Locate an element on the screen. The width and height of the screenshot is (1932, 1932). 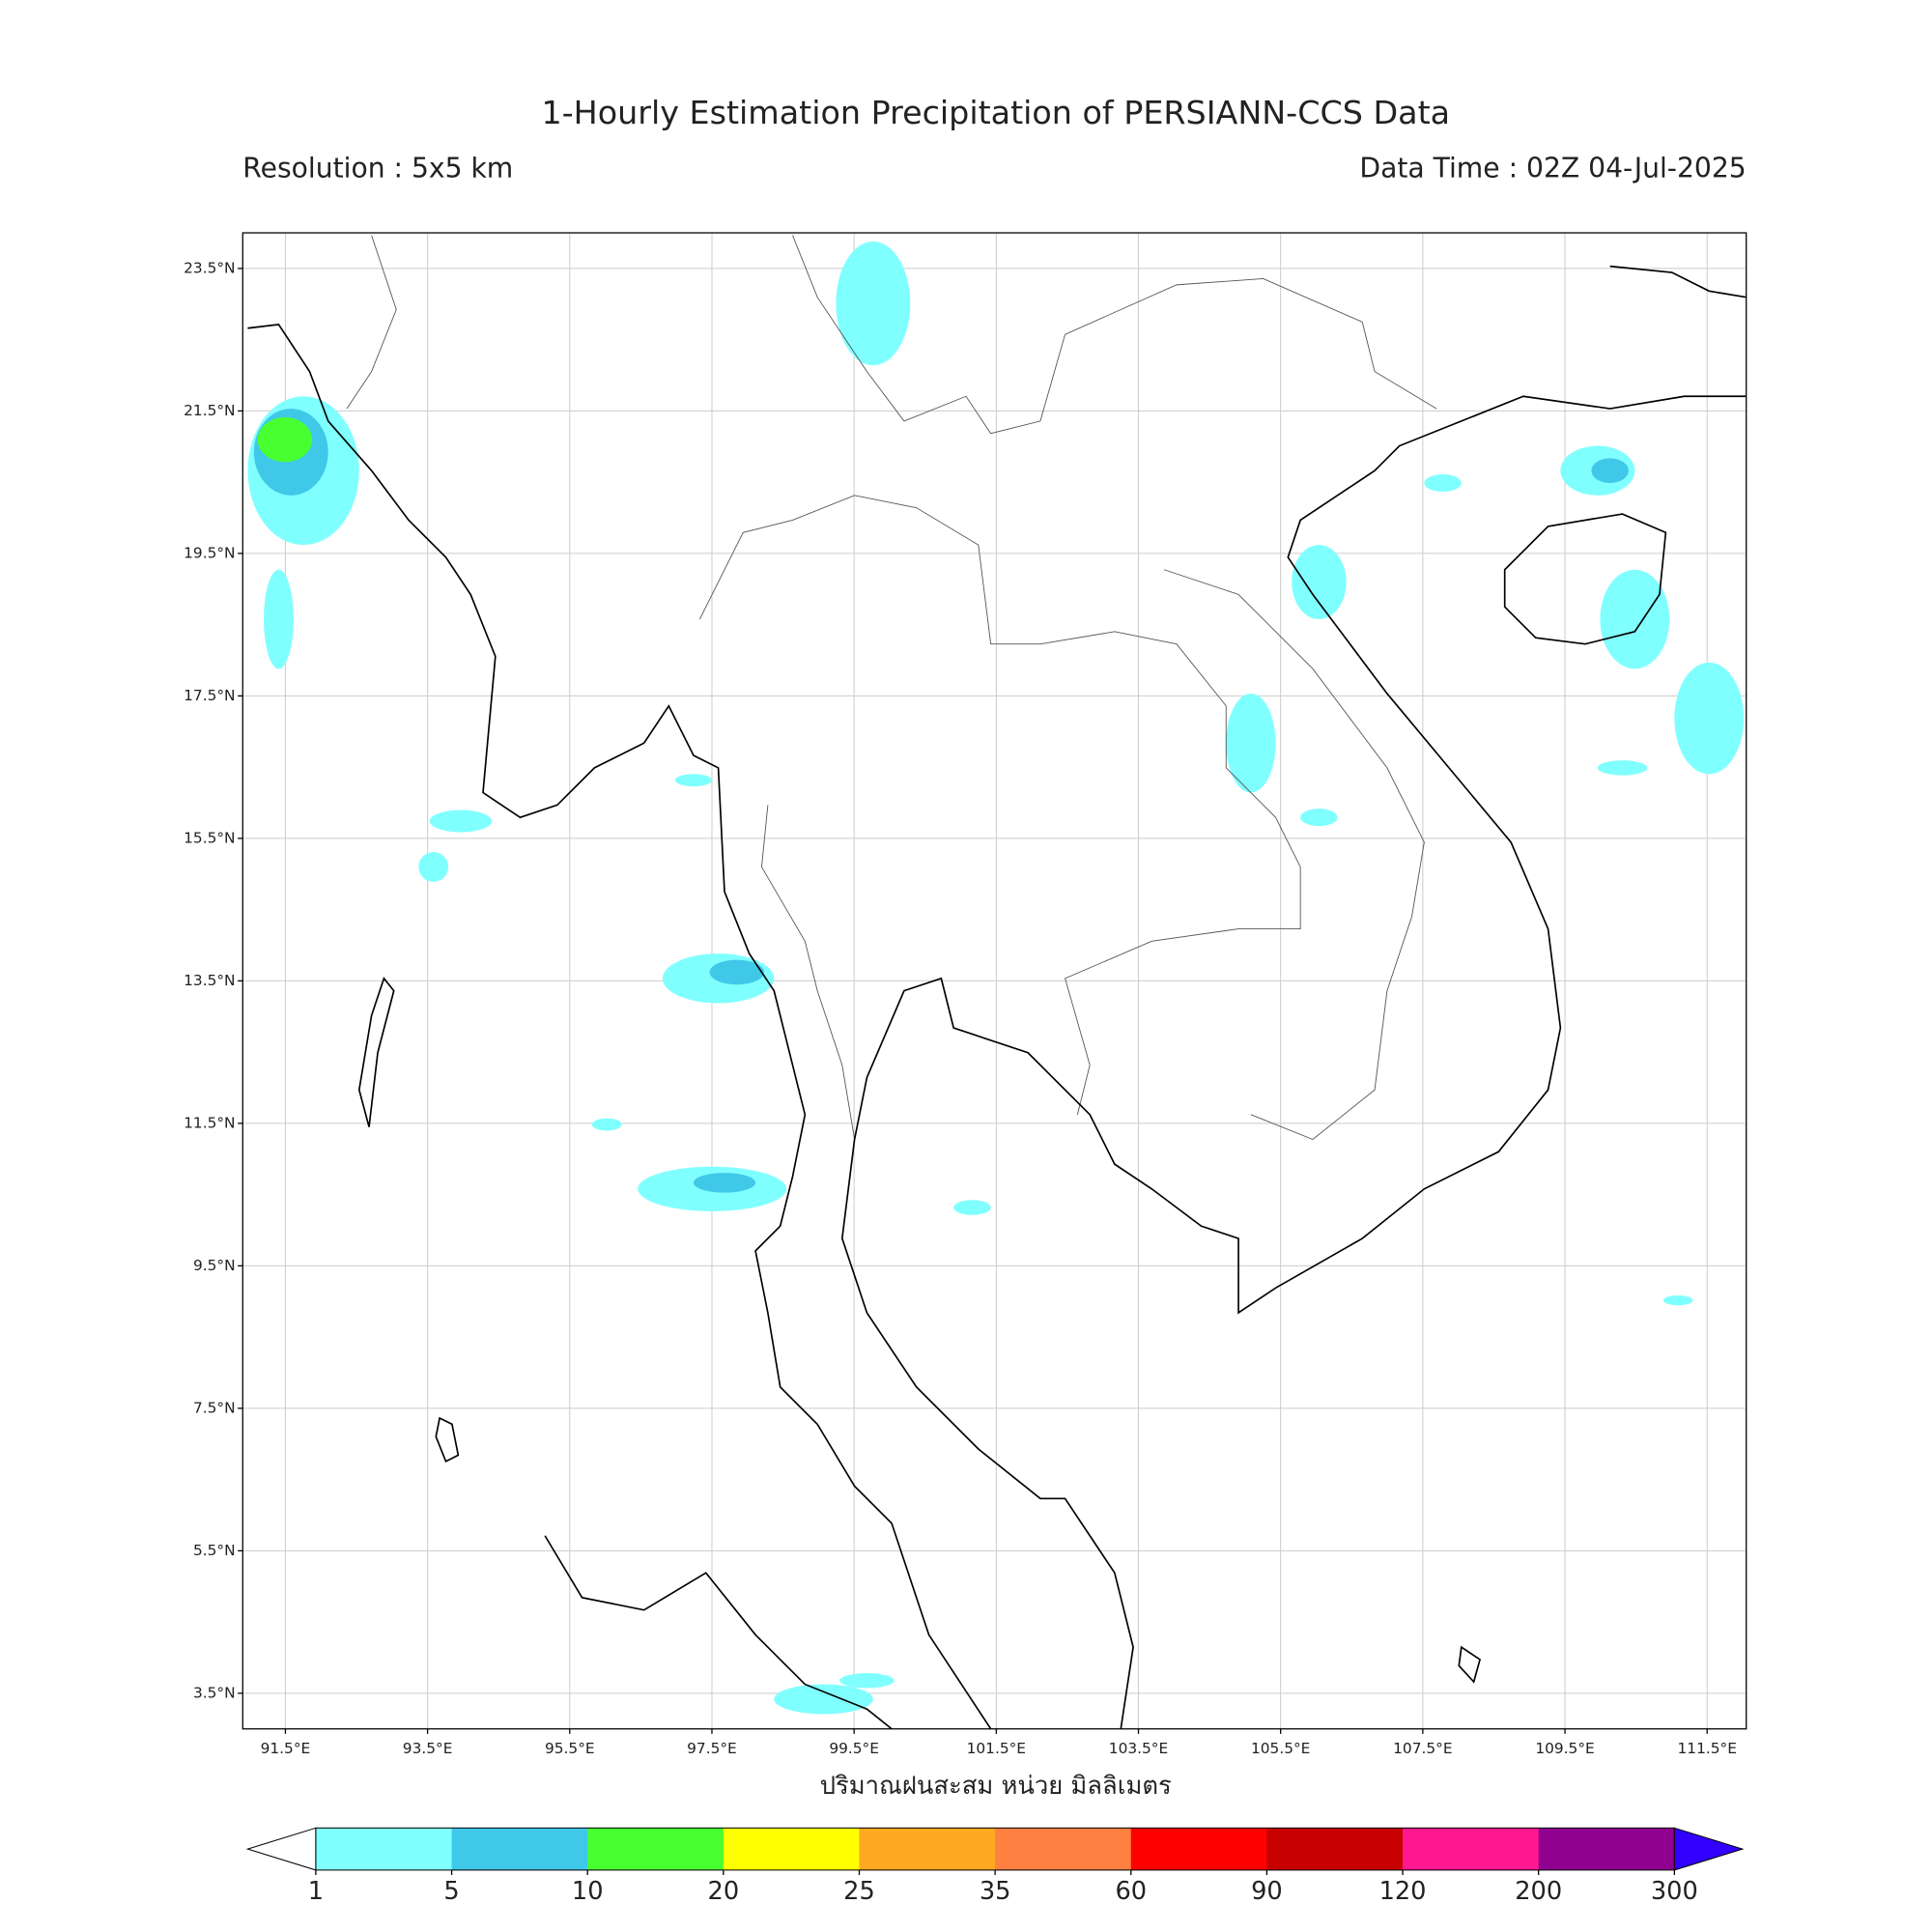
y-tick-label: 11.5°N is located at coordinates (209, 1122).